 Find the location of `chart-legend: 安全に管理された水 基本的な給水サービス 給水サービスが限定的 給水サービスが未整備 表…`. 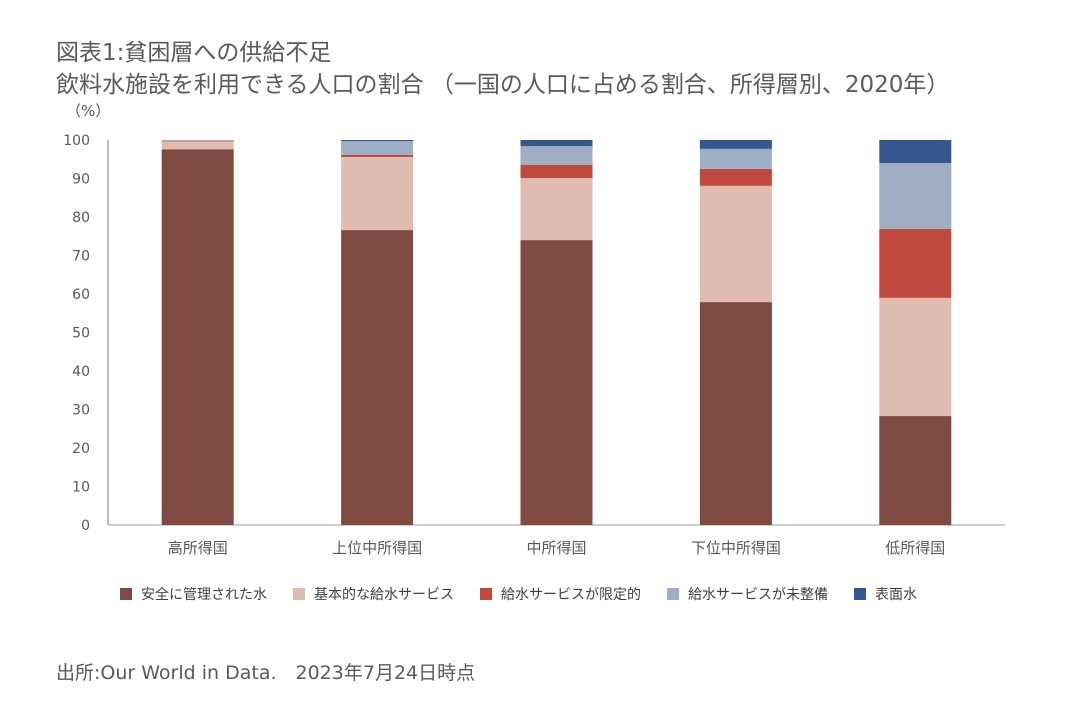

chart-legend: 安全に管理された水 基本的な給水サービス 給水サービスが限定的 給水サービスが未整備 表… is located at coordinates (531, 594).